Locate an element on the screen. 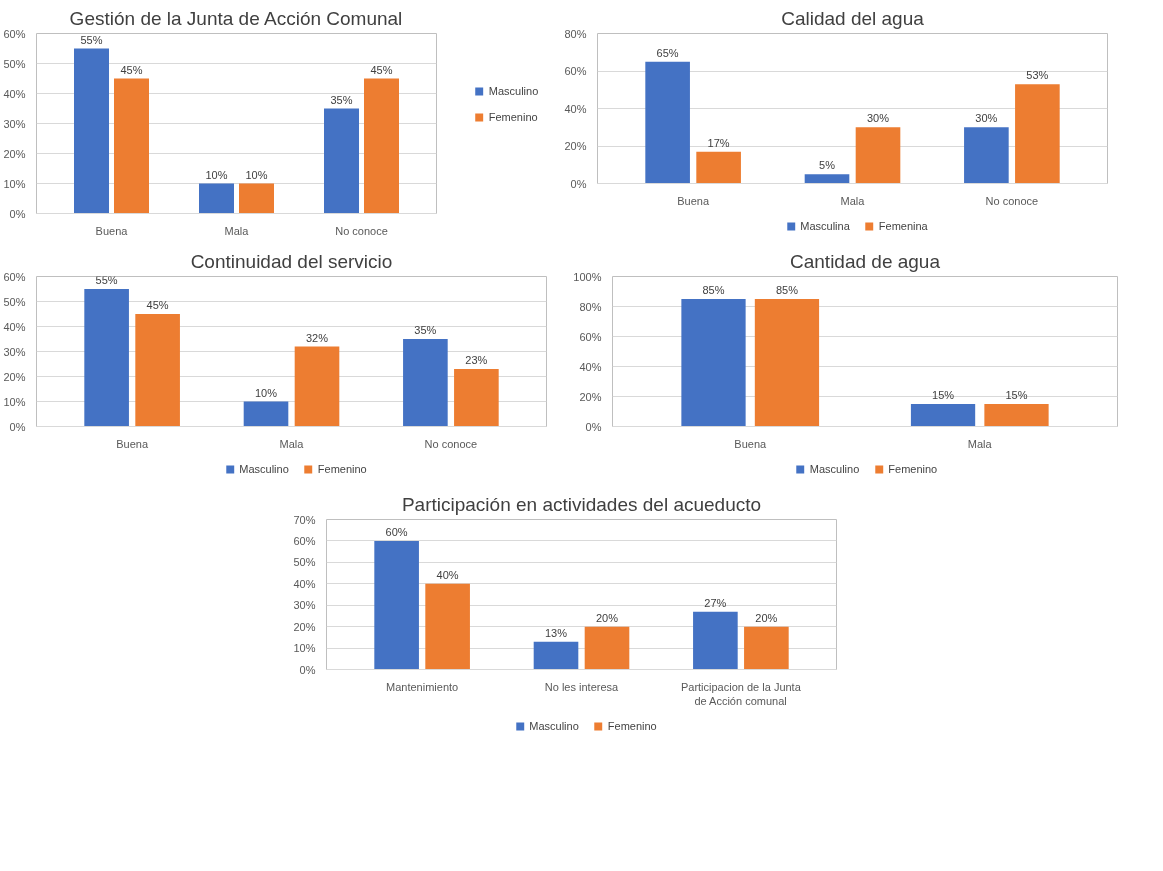 The height and width of the screenshot is (871, 1163). data-label: 5% is located at coordinates (827, 165).